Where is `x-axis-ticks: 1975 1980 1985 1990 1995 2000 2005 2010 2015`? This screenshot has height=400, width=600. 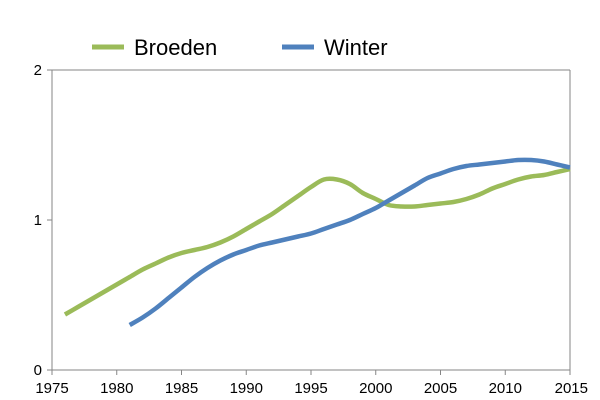 x-axis-ticks: 1975 1980 1985 1990 1995 2000 2005 2010 2015 is located at coordinates (311, 383).